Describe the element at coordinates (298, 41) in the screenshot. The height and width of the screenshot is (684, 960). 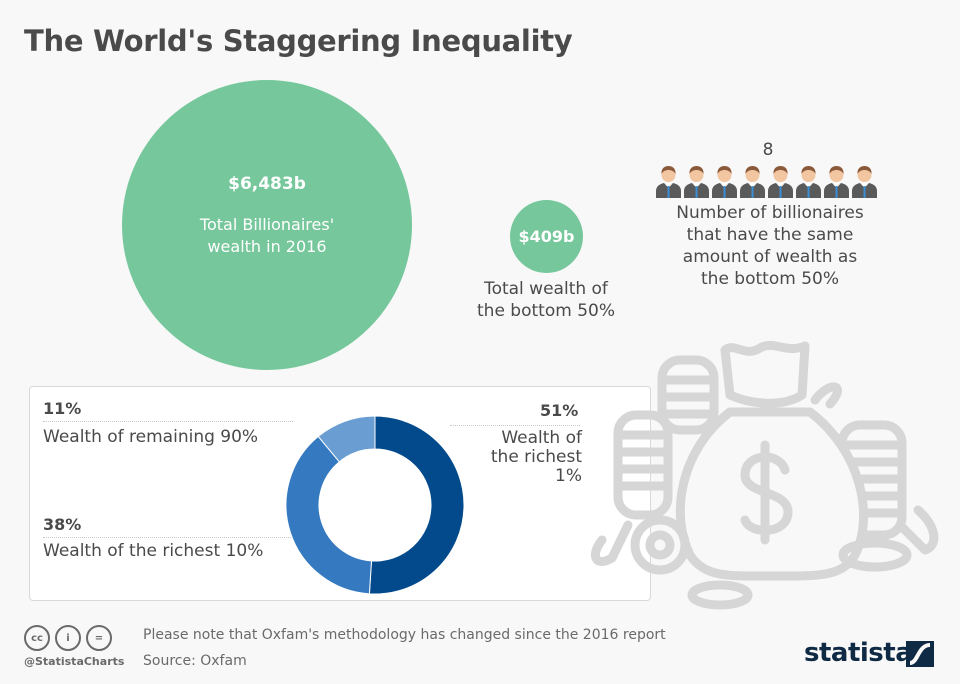
I see `chart-title: The World's Staggering Inequality` at that location.